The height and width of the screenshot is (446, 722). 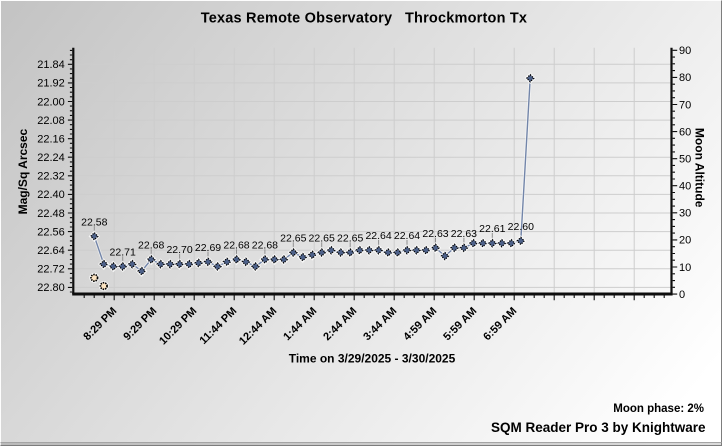 What do you see at coordinates (364, 18) in the screenshot?
I see `svg-text:Texas Remote Observatory Thr: Texas Remote Observatory Throckmorton Tx` at bounding box center [364, 18].